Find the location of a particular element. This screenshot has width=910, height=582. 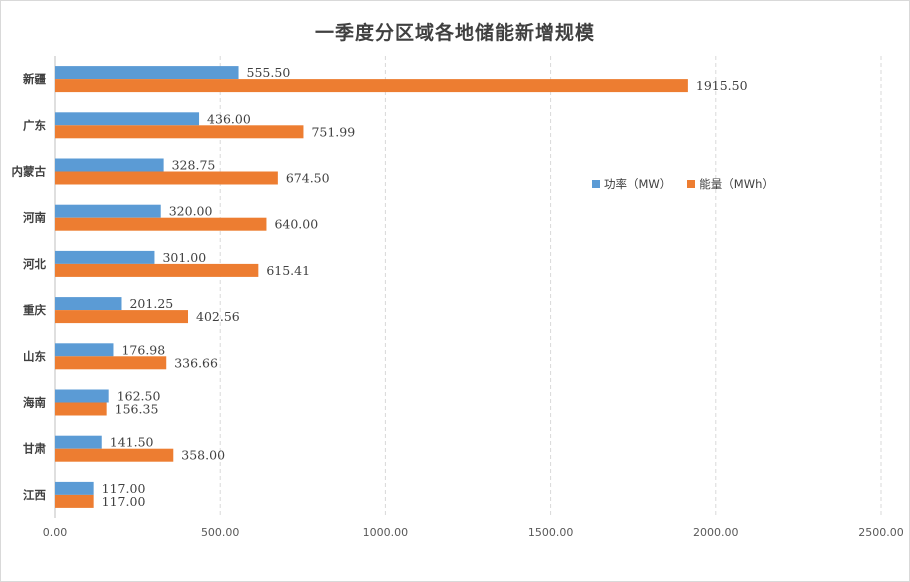

data-label-power: 320.00 is located at coordinates (191, 211).